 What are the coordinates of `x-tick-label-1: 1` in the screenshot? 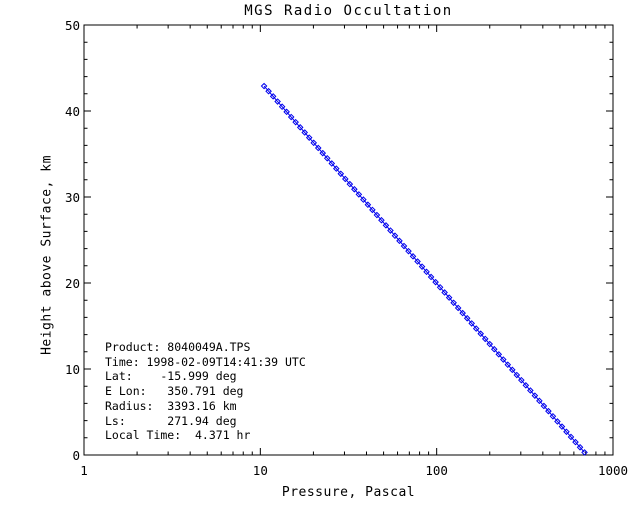 It's located at (84, 470).